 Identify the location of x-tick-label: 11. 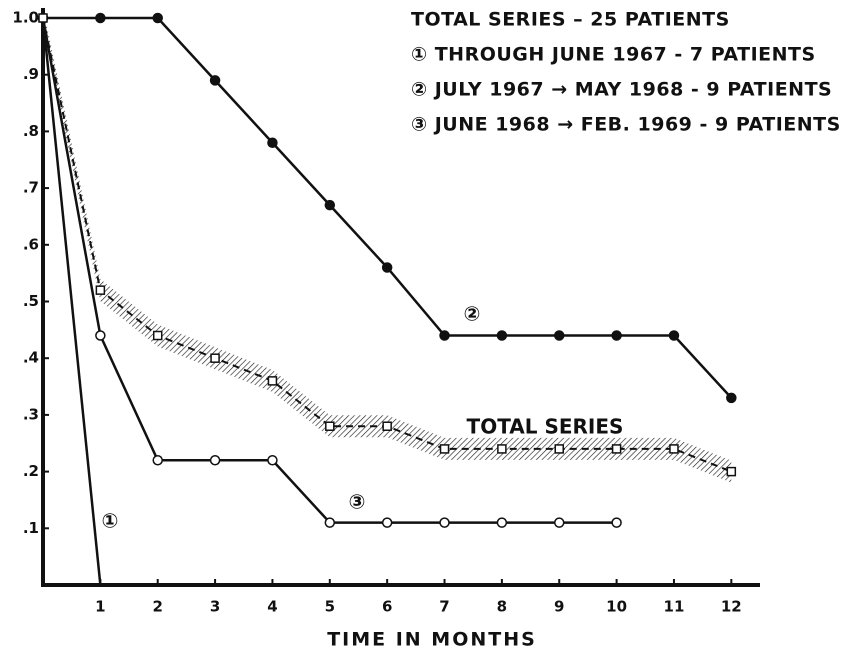
(674, 607).